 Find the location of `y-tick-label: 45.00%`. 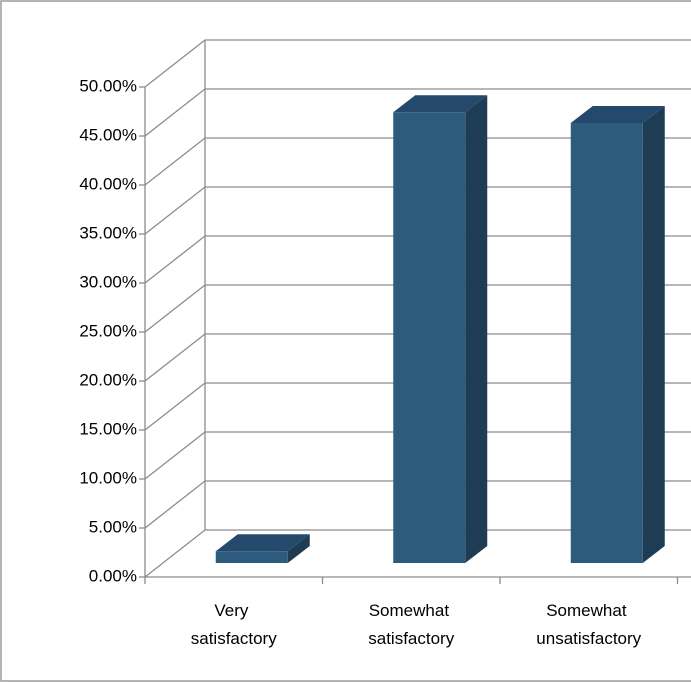

y-tick-label: 45.00% is located at coordinates (108, 134).